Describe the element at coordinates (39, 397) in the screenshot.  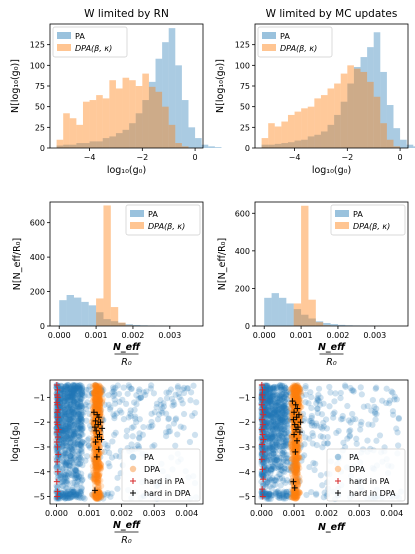
I see `scatter-rn-ytick-label: −1` at that location.